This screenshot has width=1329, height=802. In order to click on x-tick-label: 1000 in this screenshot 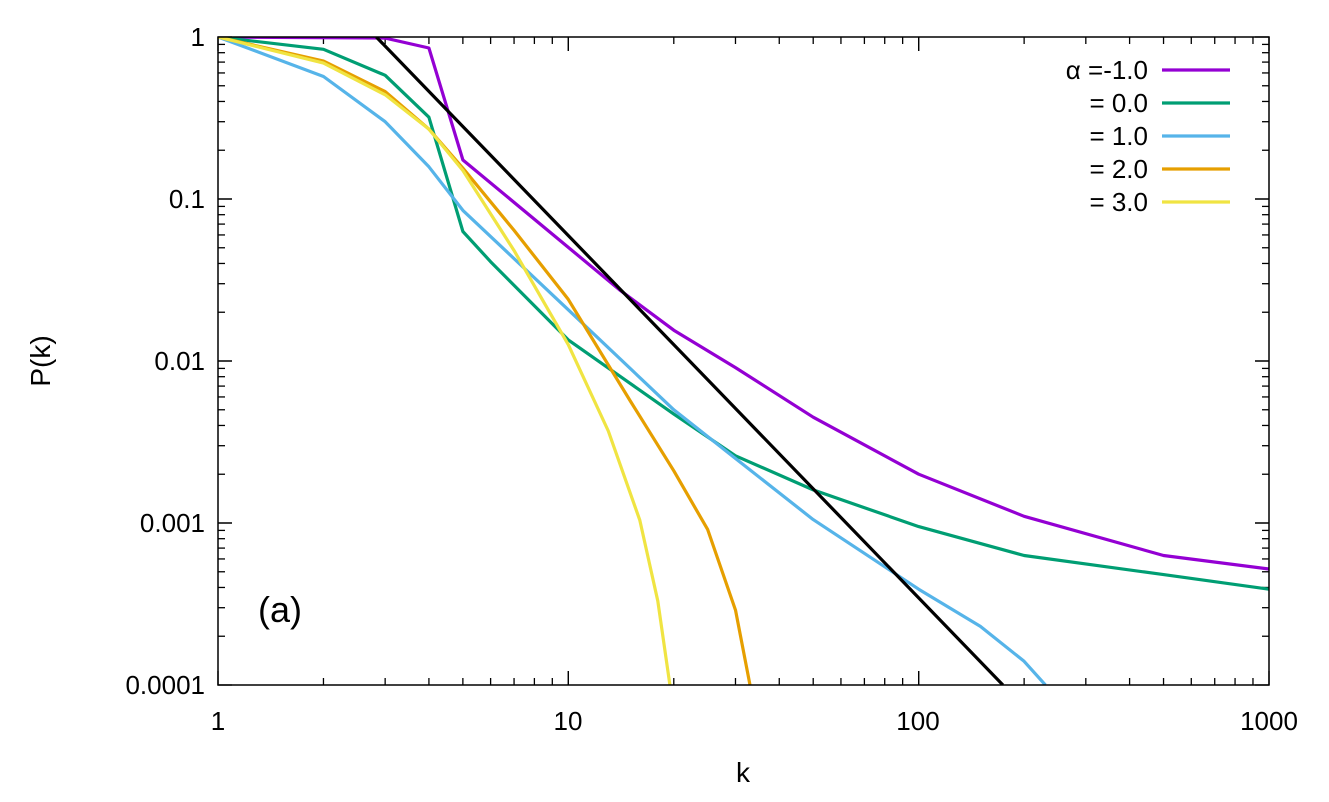, I will do `click(1269, 721)`.